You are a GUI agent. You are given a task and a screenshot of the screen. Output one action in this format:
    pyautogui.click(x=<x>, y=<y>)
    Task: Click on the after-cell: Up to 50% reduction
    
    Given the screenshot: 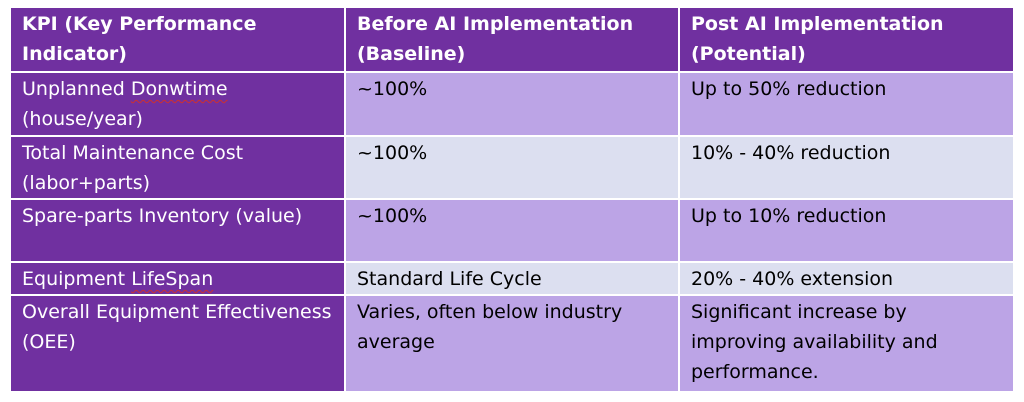 What is the action you would take?
    pyautogui.click(x=846, y=104)
    